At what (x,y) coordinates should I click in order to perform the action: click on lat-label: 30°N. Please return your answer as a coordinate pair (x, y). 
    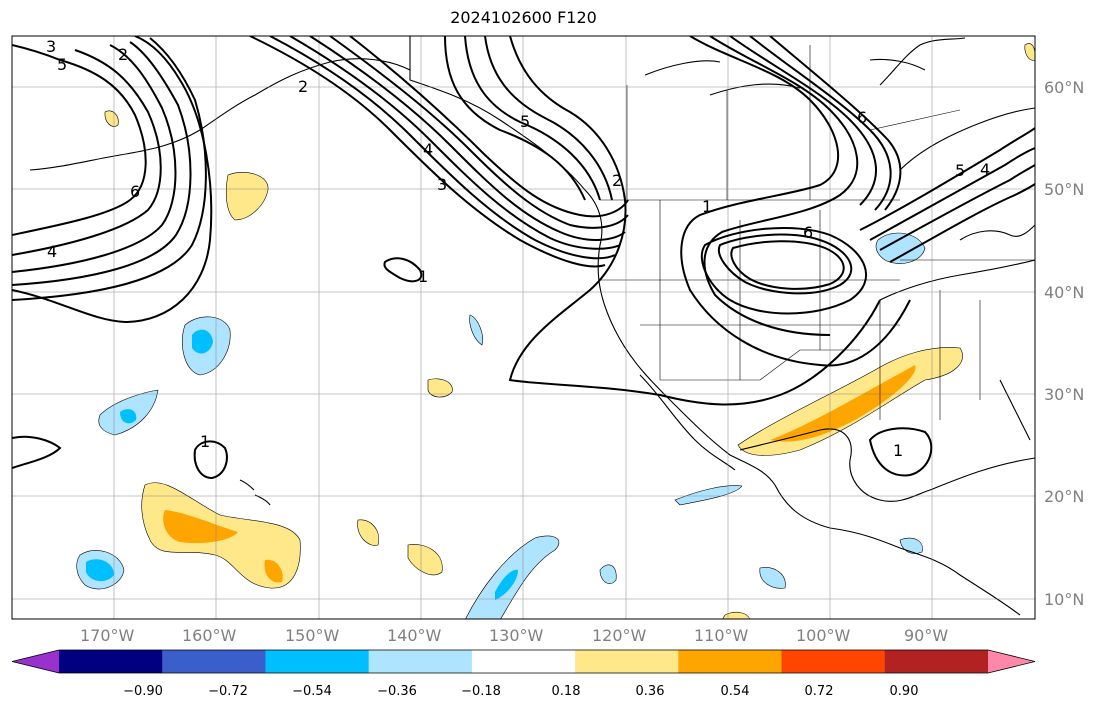
    Looking at the image, I should click on (1064, 394).